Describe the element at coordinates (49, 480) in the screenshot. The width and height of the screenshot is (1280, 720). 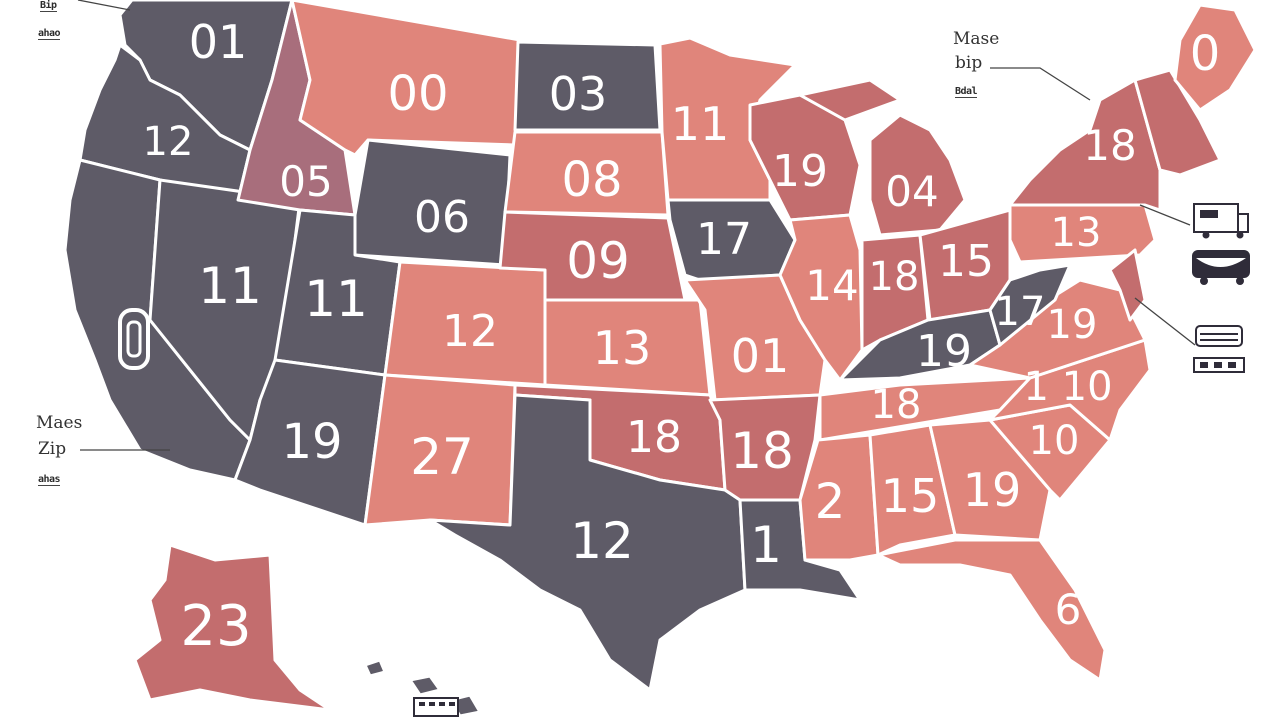
I see `legend-left-line3: ahas` at that location.